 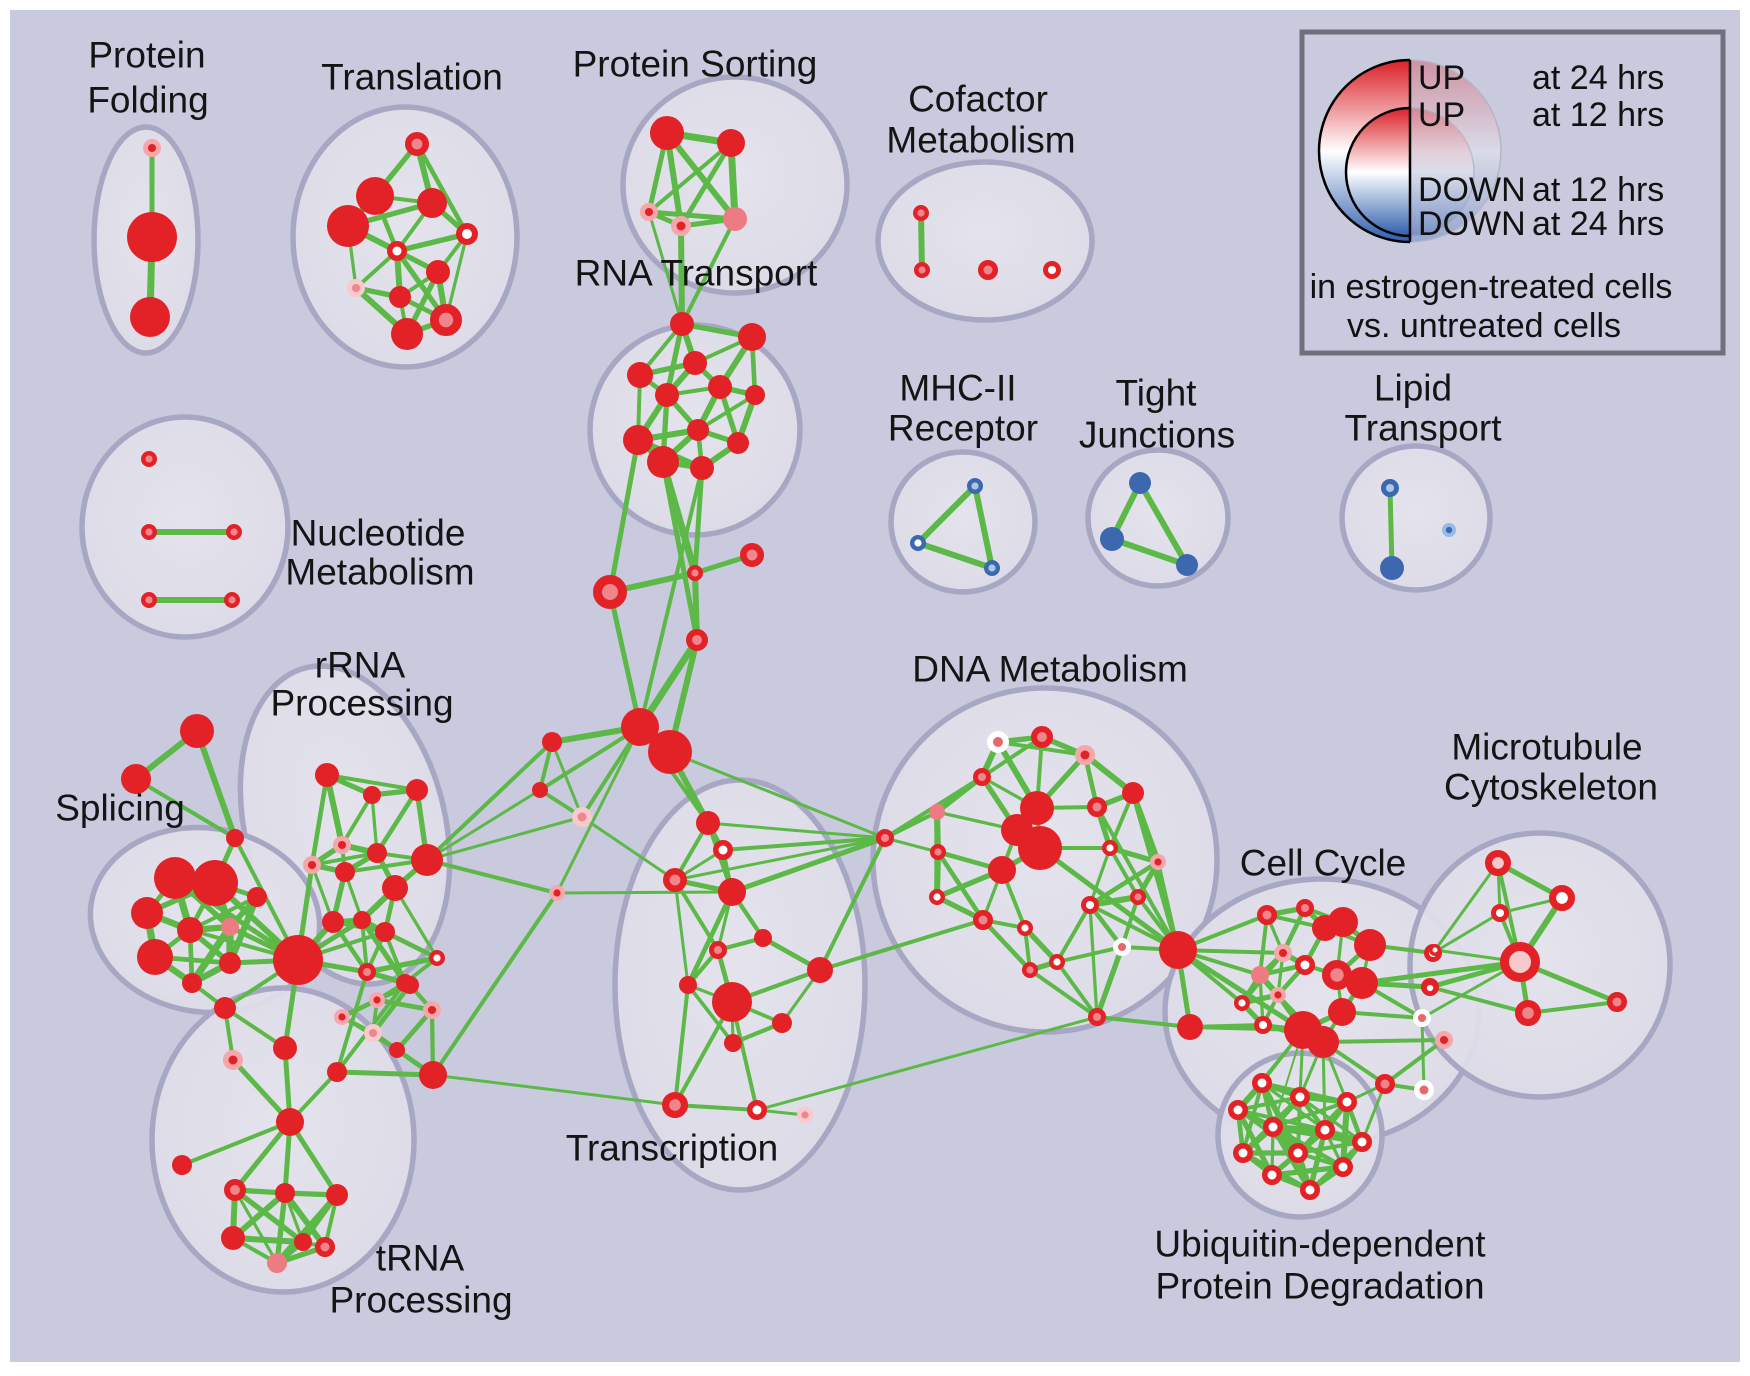 What do you see at coordinates (256, 1226) in the screenshot?
I see `network-edge-trna-hexagon` at bounding box center [256, 1226].